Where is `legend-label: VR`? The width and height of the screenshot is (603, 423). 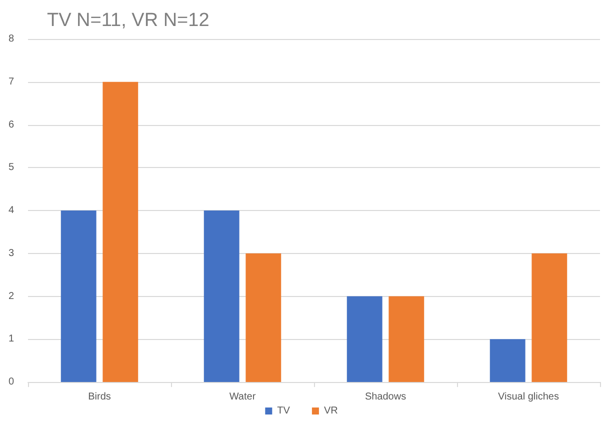 legend-label: VR is located at coordinates (331, 411).